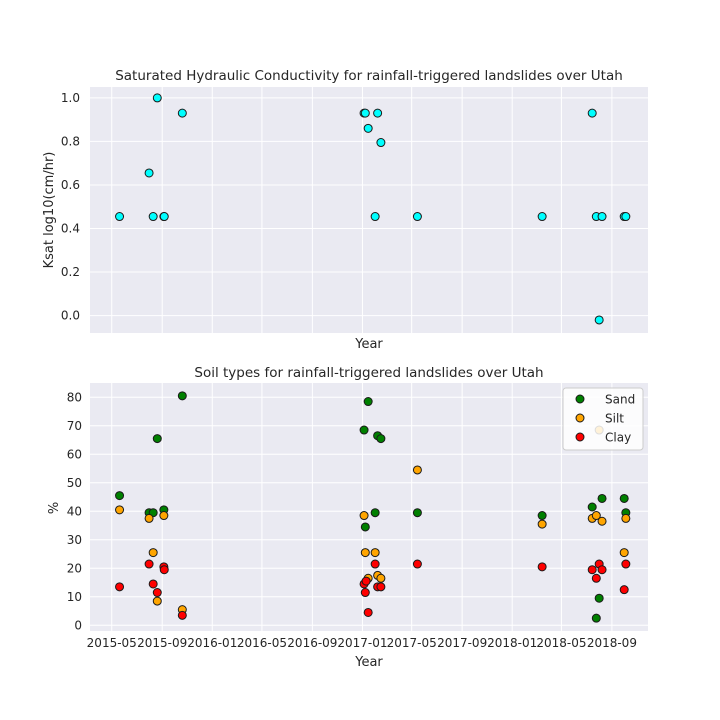 Image resolution: width=720 pixels, height=720 pixels. Describe the element at coordinates (70, 272) in the screenshot. I see `ksat-y-tick-label: 0.2` at that location.